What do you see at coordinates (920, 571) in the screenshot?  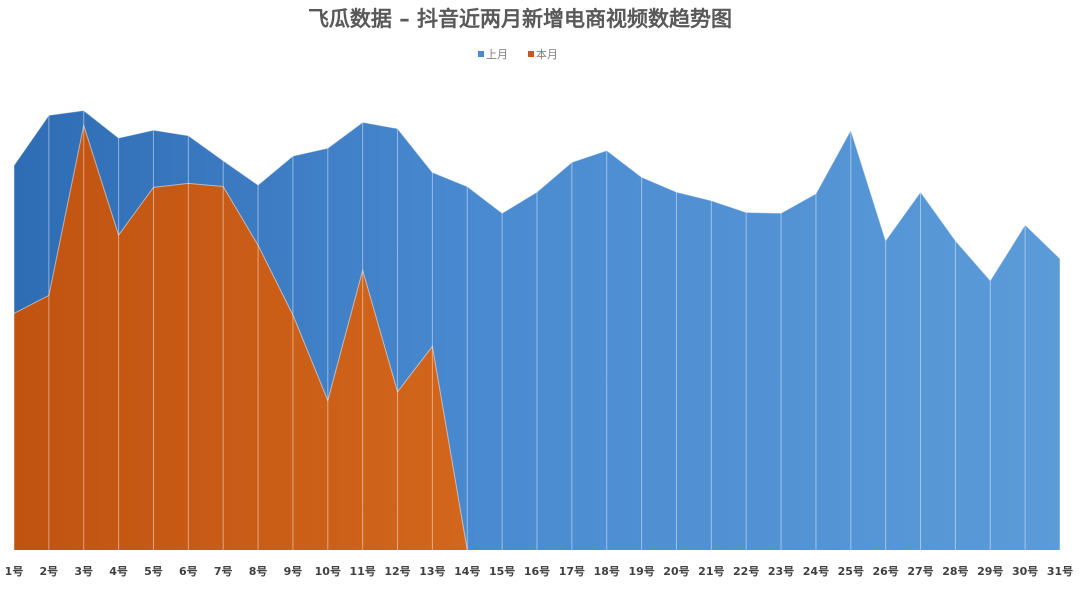 I see `x-tick-label: 27号` at bounding box center [920, 571].